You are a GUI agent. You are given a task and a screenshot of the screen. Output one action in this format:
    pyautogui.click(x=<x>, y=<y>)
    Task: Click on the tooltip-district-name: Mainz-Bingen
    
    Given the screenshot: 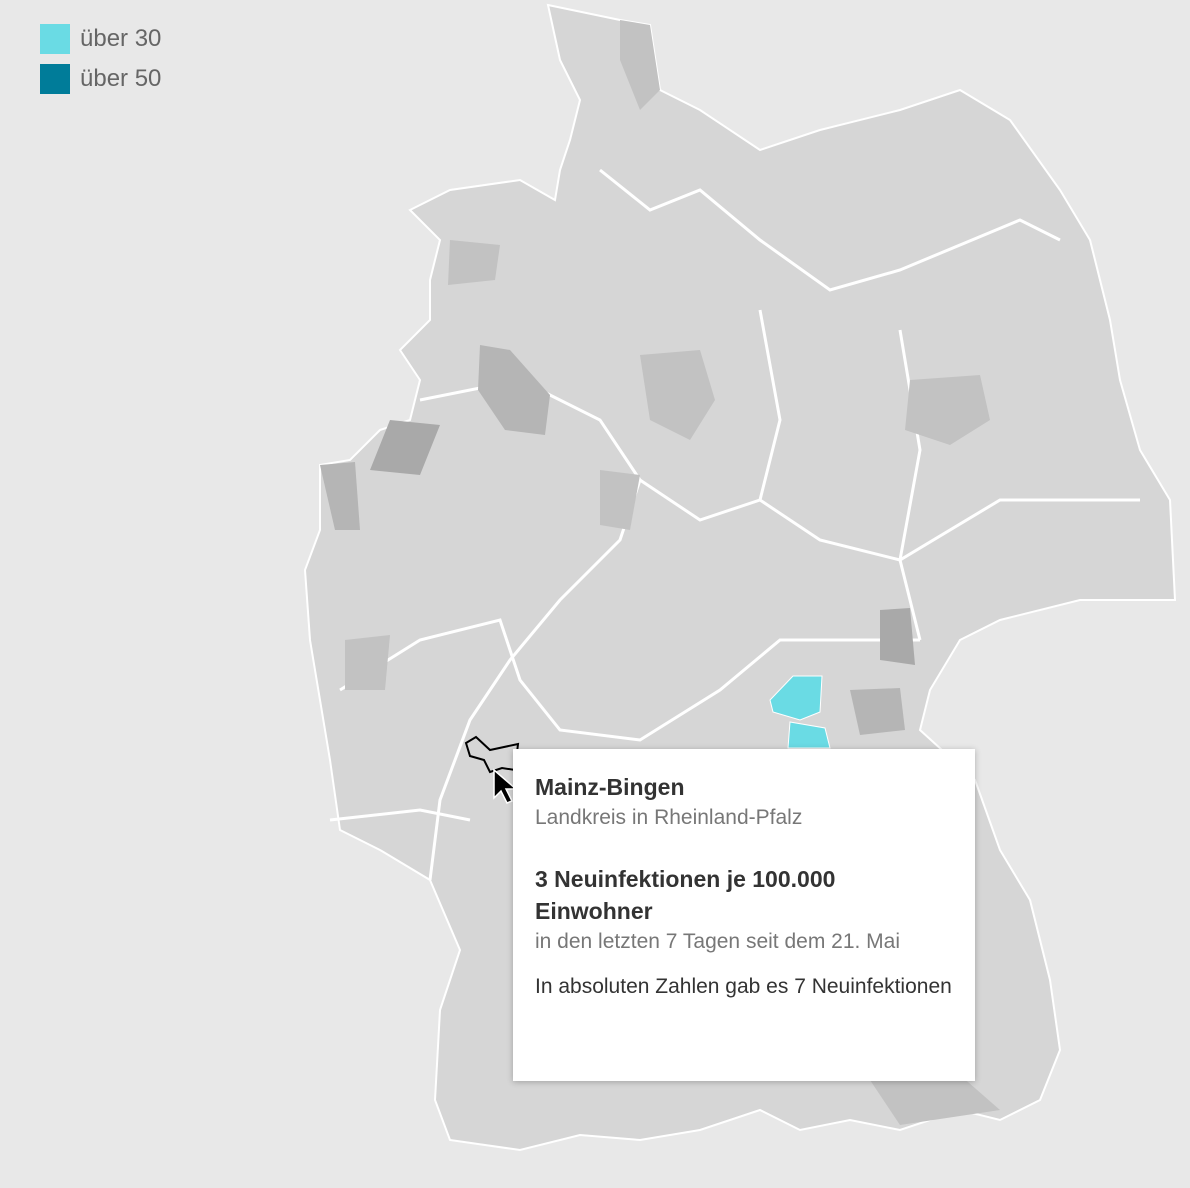 What is the action you would take?
    pyautogui.click(x=610, y=787)
    